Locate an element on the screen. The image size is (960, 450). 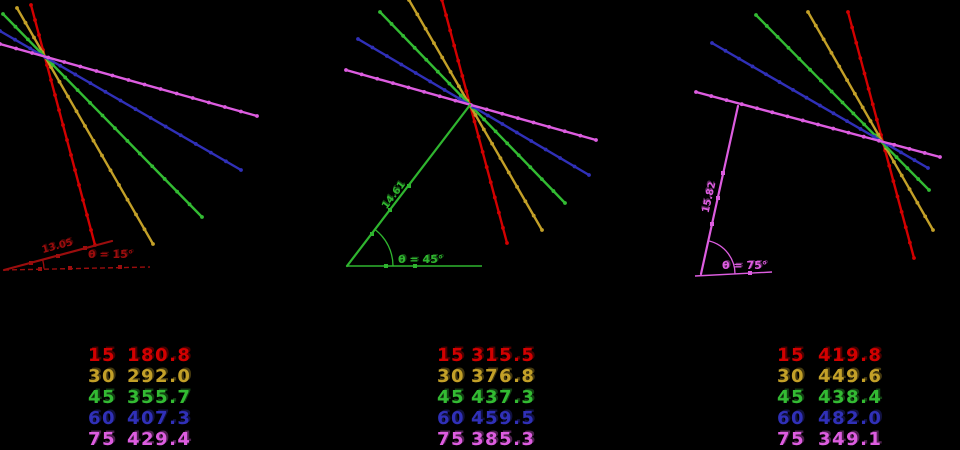
theta-label: θ = 15° is located at coordinates (110, 254).